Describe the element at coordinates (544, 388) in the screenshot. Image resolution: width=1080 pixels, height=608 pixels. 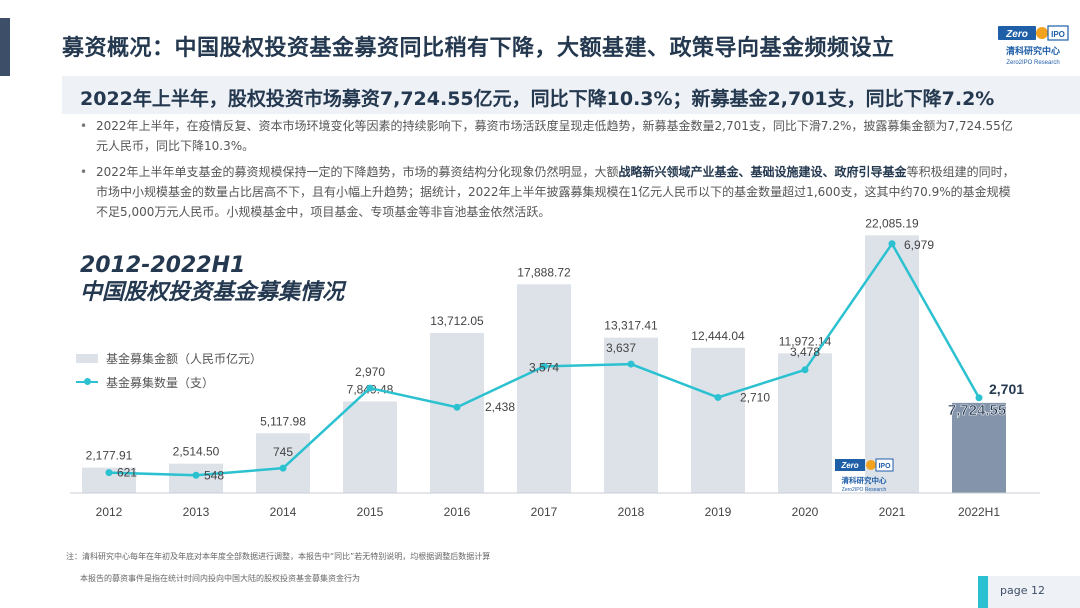
I see `bar-2017` at that location.